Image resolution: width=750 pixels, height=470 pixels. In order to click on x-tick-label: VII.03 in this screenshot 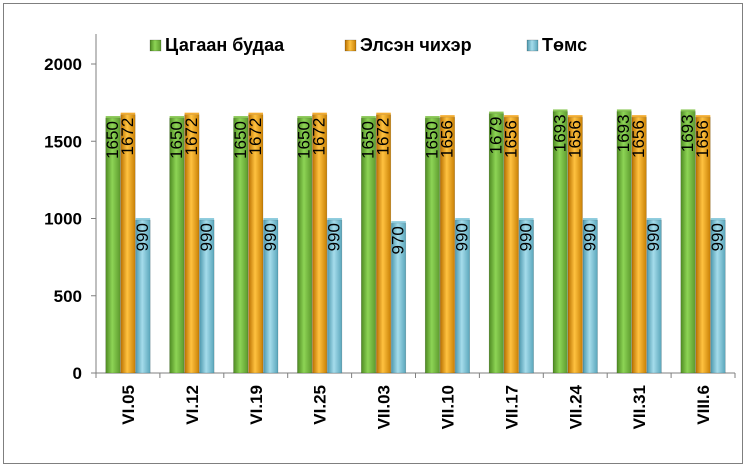, I will do `click(384, 407)`.